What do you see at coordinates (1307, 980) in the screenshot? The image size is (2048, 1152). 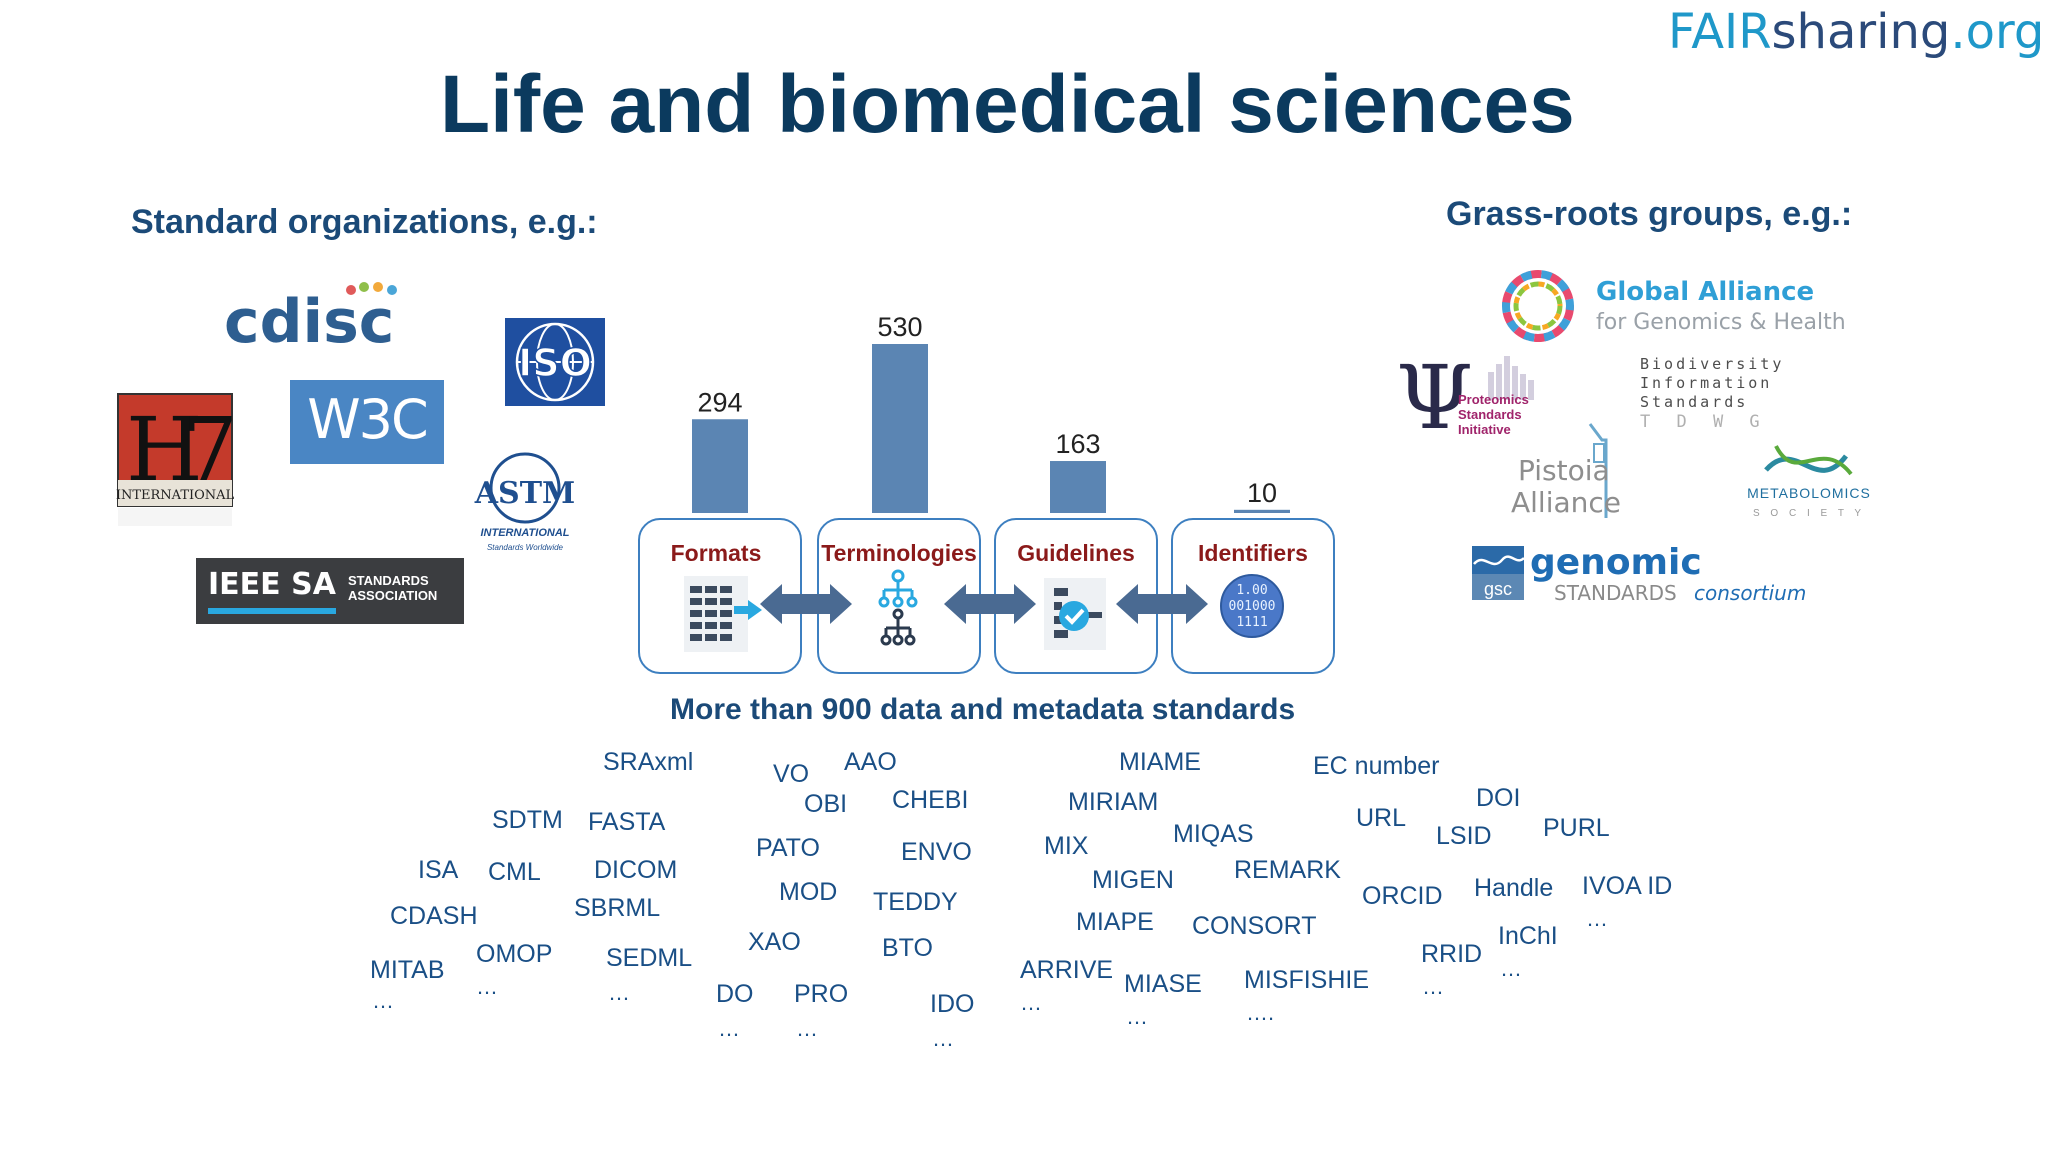 I see `term-misfishie: MISFISHIE` at bounding box center [1307, 980].